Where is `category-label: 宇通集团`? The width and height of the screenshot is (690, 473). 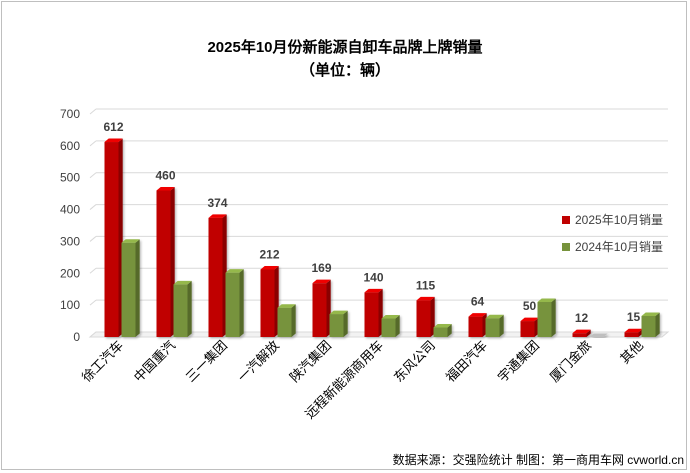 category-label: 宇通集团 is located at coordinates (518, 361).